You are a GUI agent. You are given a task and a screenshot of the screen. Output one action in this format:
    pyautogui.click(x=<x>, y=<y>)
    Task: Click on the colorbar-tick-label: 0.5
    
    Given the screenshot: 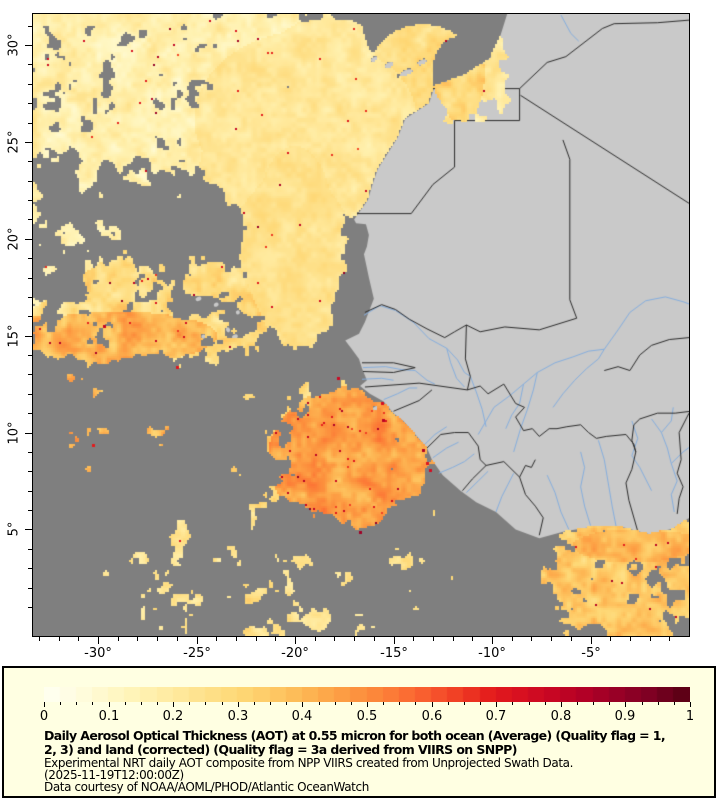 What is the action you would take?
    pyautogui.click(x=367, y=716)
    